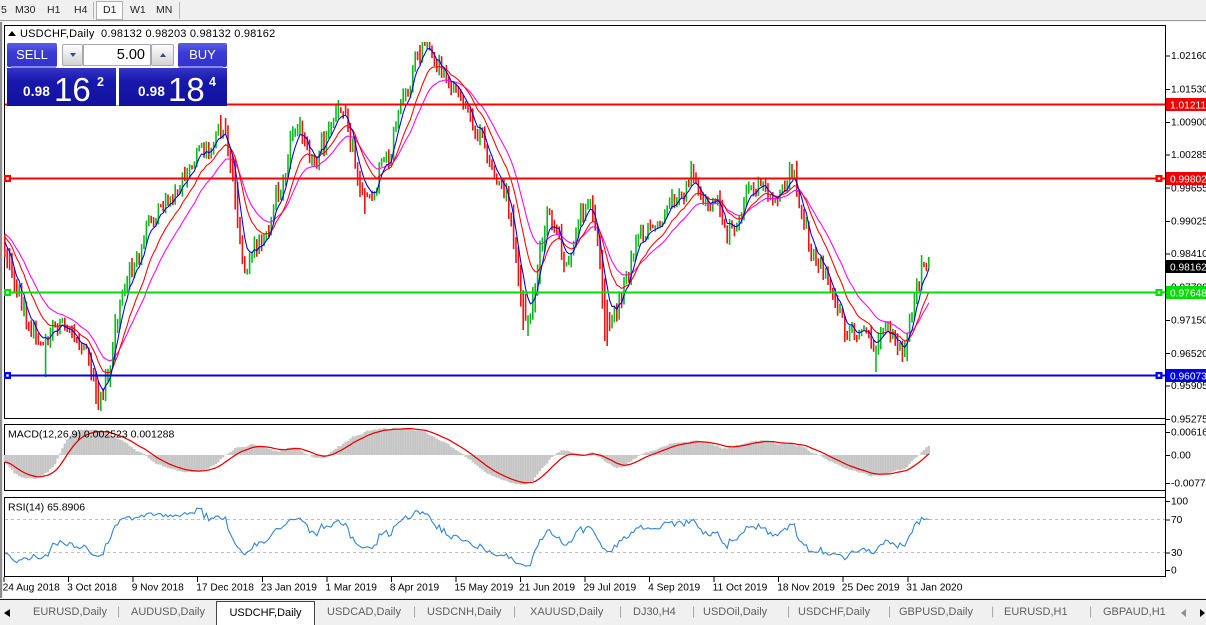  Describe the element at coordinates (1188, 179) in the screenshot. I see `svg-text: 0.99802` at that location.